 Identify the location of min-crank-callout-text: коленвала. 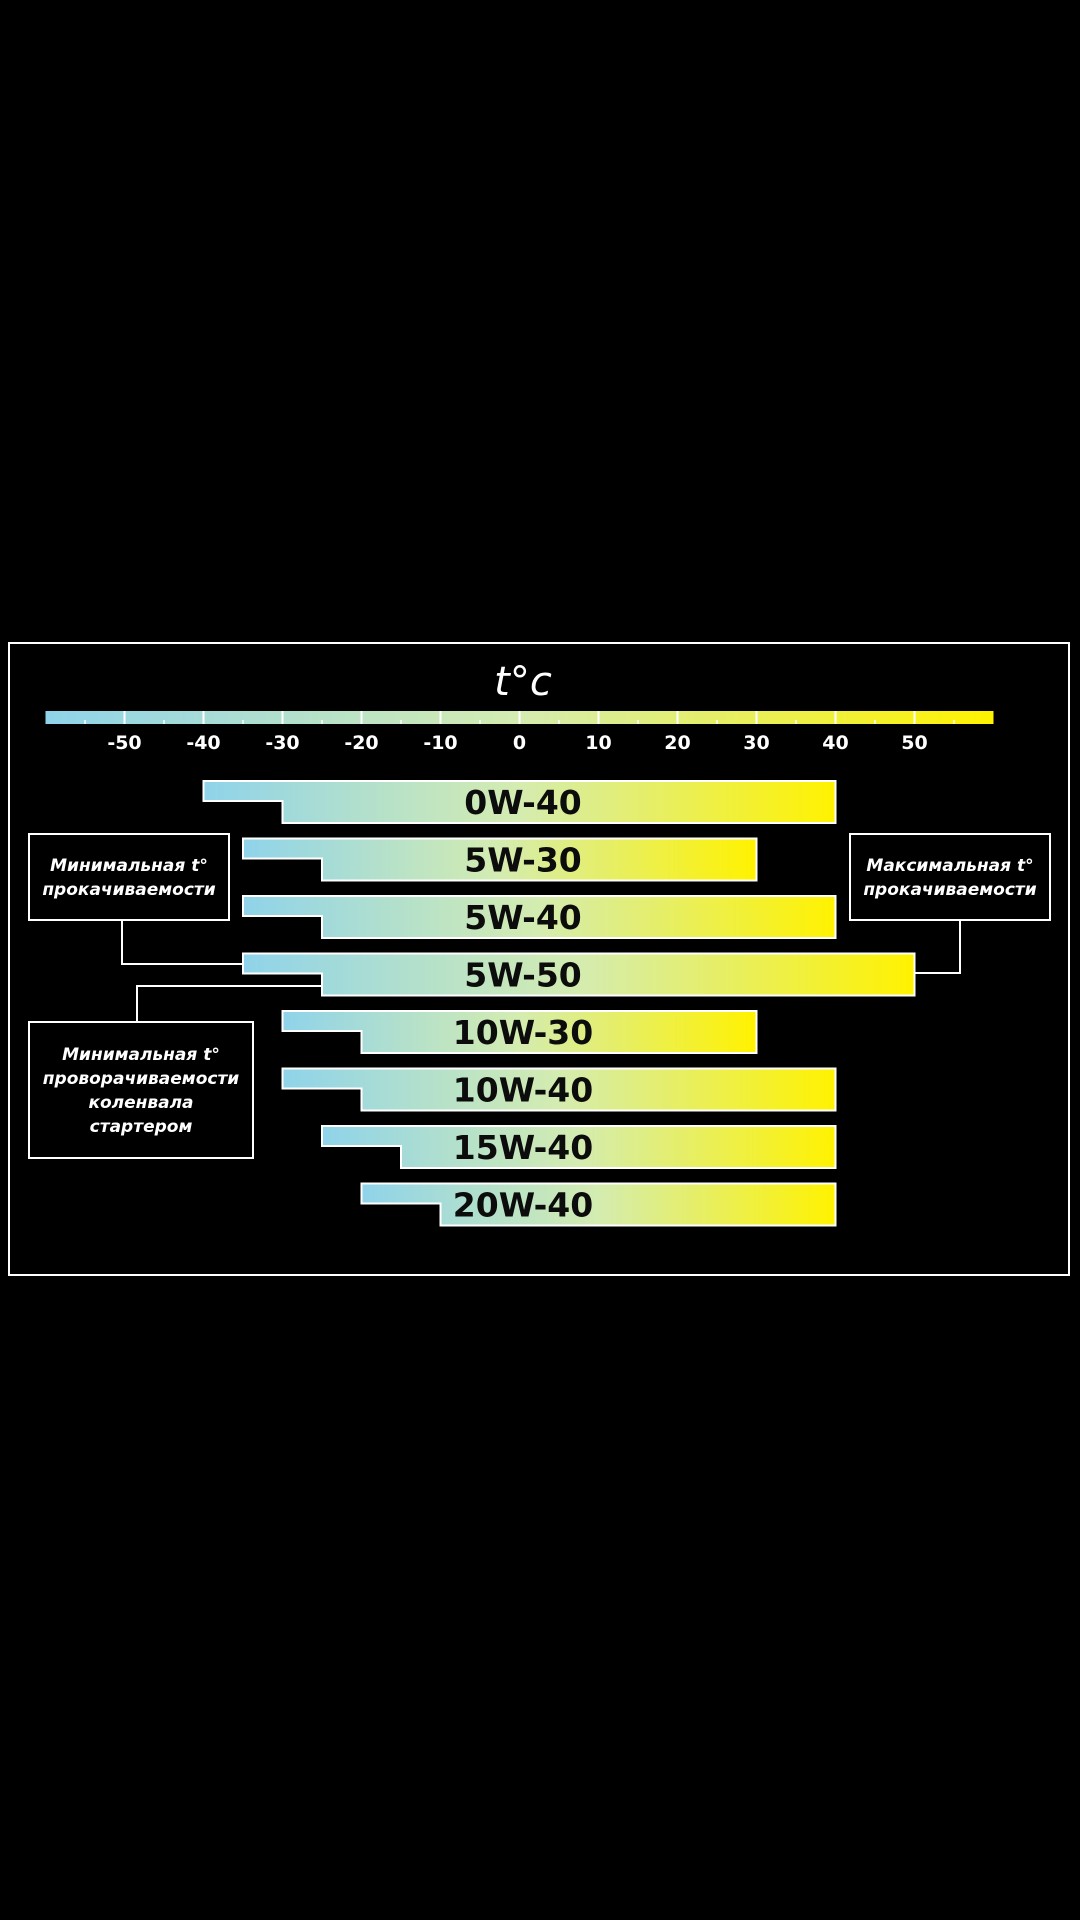
(140, 1103).